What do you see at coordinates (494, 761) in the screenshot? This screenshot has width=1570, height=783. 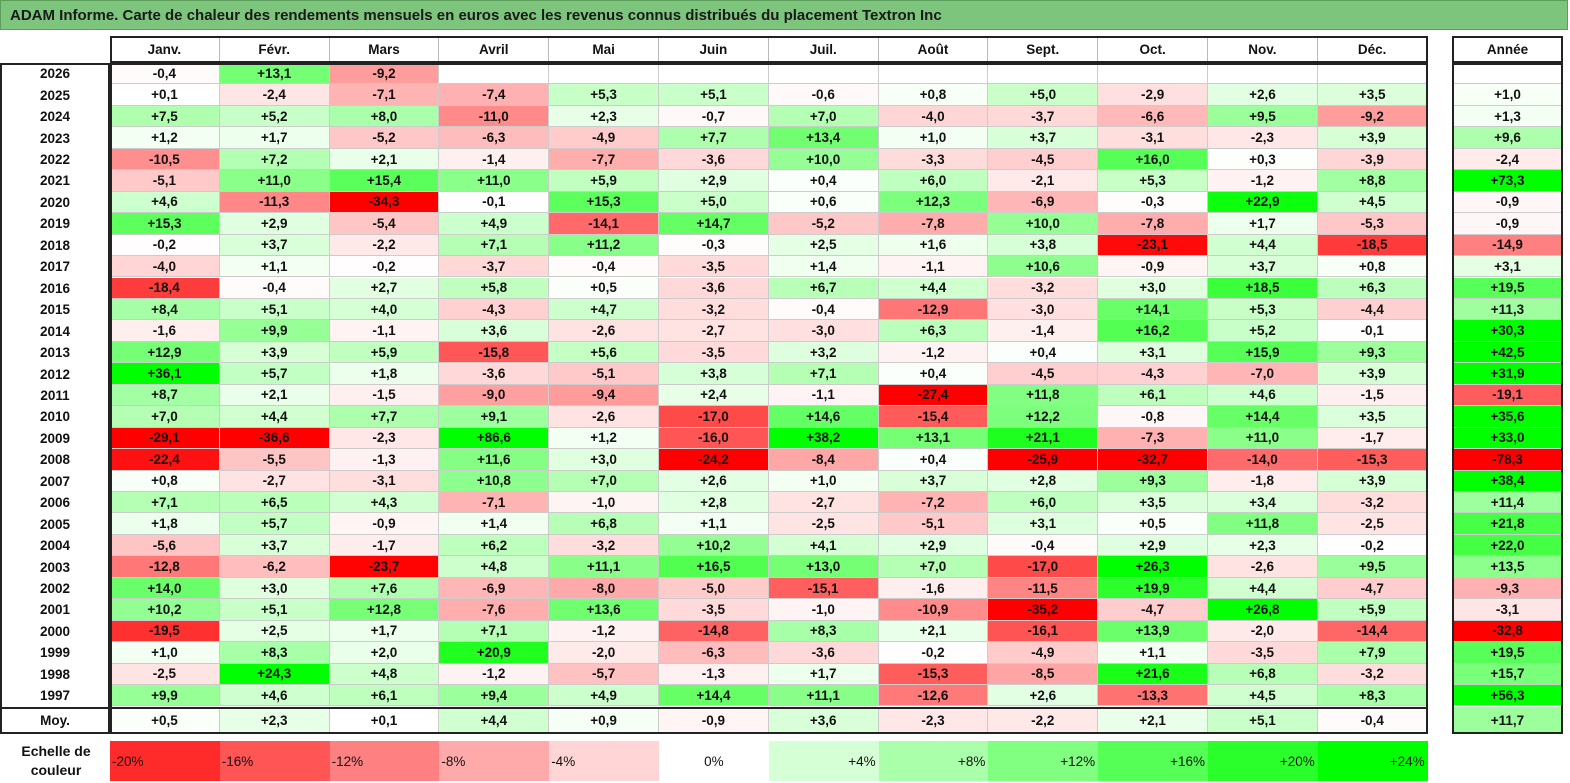 I see `color-scale-stop: -8%` at bounding box center [494, 761].